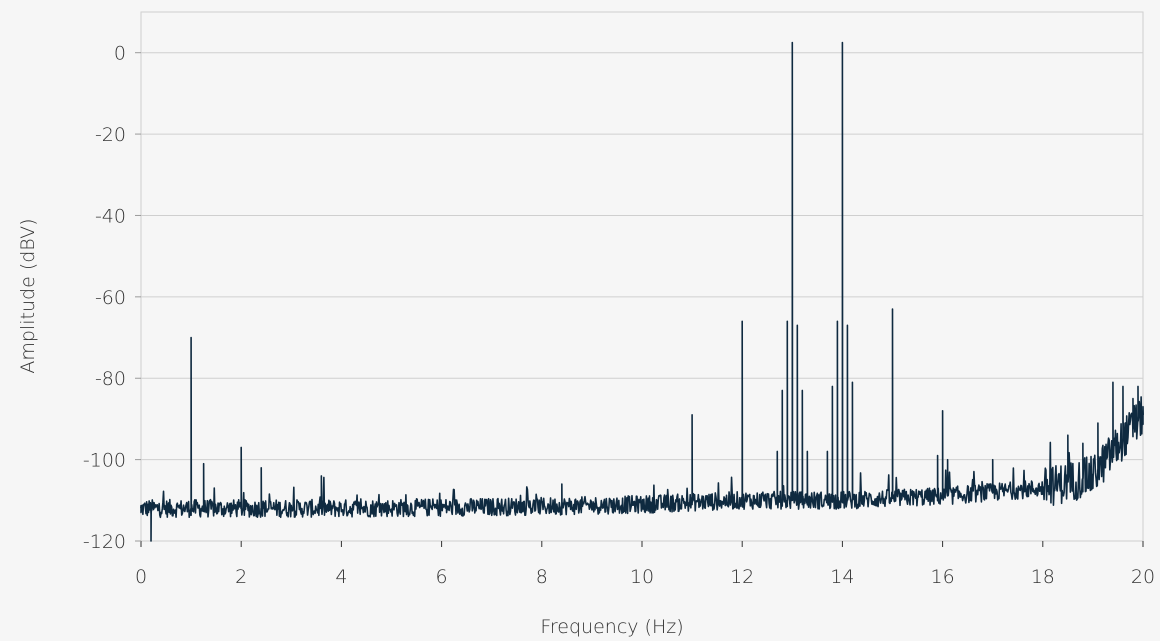 Image resolution: width=1160 pixels, height=641 pixels. What do you see at coordinates (110, 379) in the screenshot?
I see `y-tick-label: -80` at bounding box center [110, 379].